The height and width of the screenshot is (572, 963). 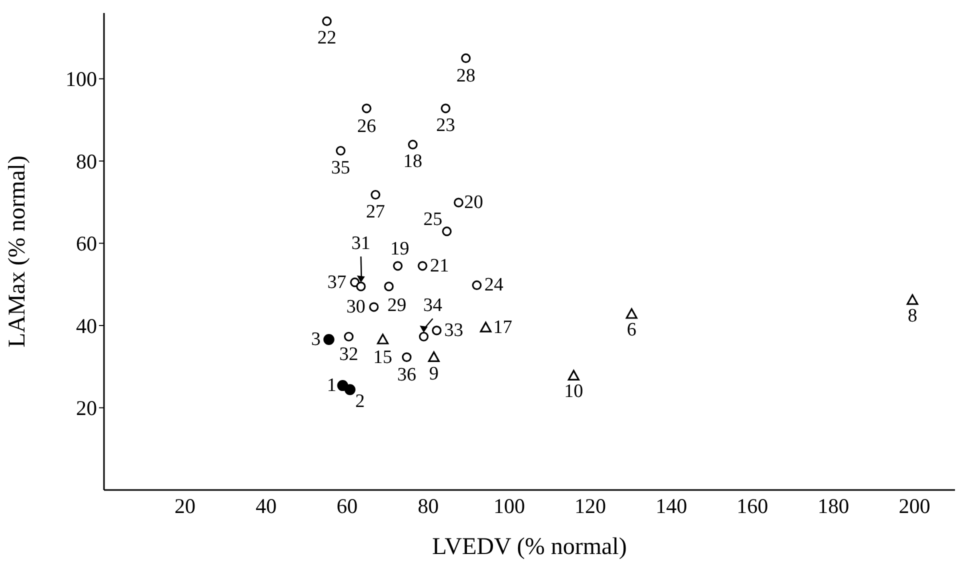 I want to click on annotation: 10, so click(x=574, y=391).